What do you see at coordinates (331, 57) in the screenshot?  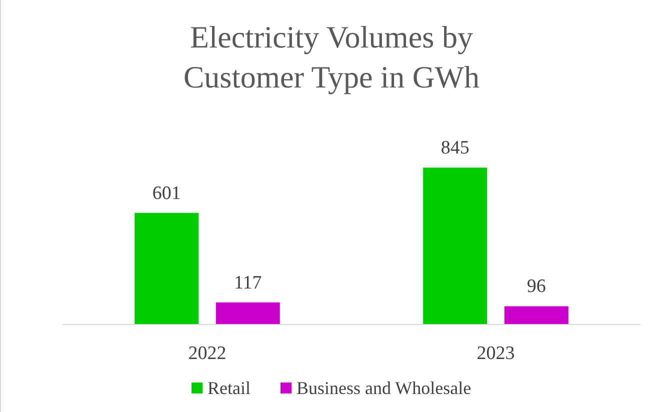 I see `chart-title: Electricity Volumes by Customer Type in GWh` at bounding box center [331, 57].